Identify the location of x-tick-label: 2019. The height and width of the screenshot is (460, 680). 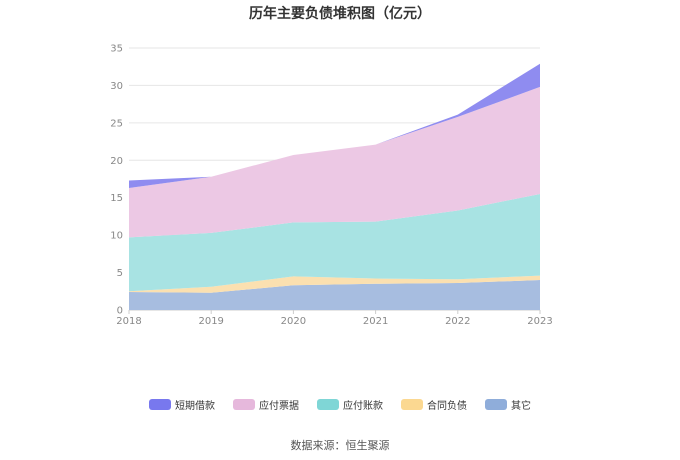
(210, 321).